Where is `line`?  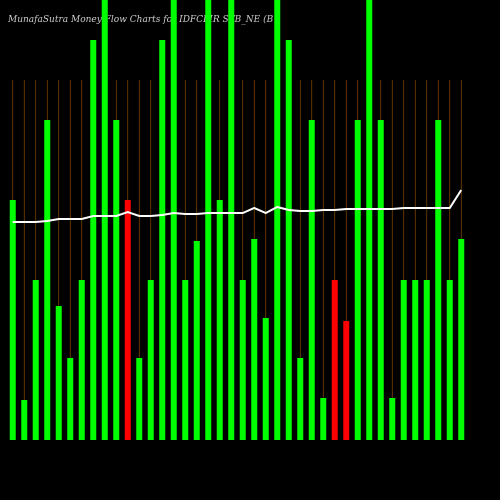
line is located at coordinates (237, 206).